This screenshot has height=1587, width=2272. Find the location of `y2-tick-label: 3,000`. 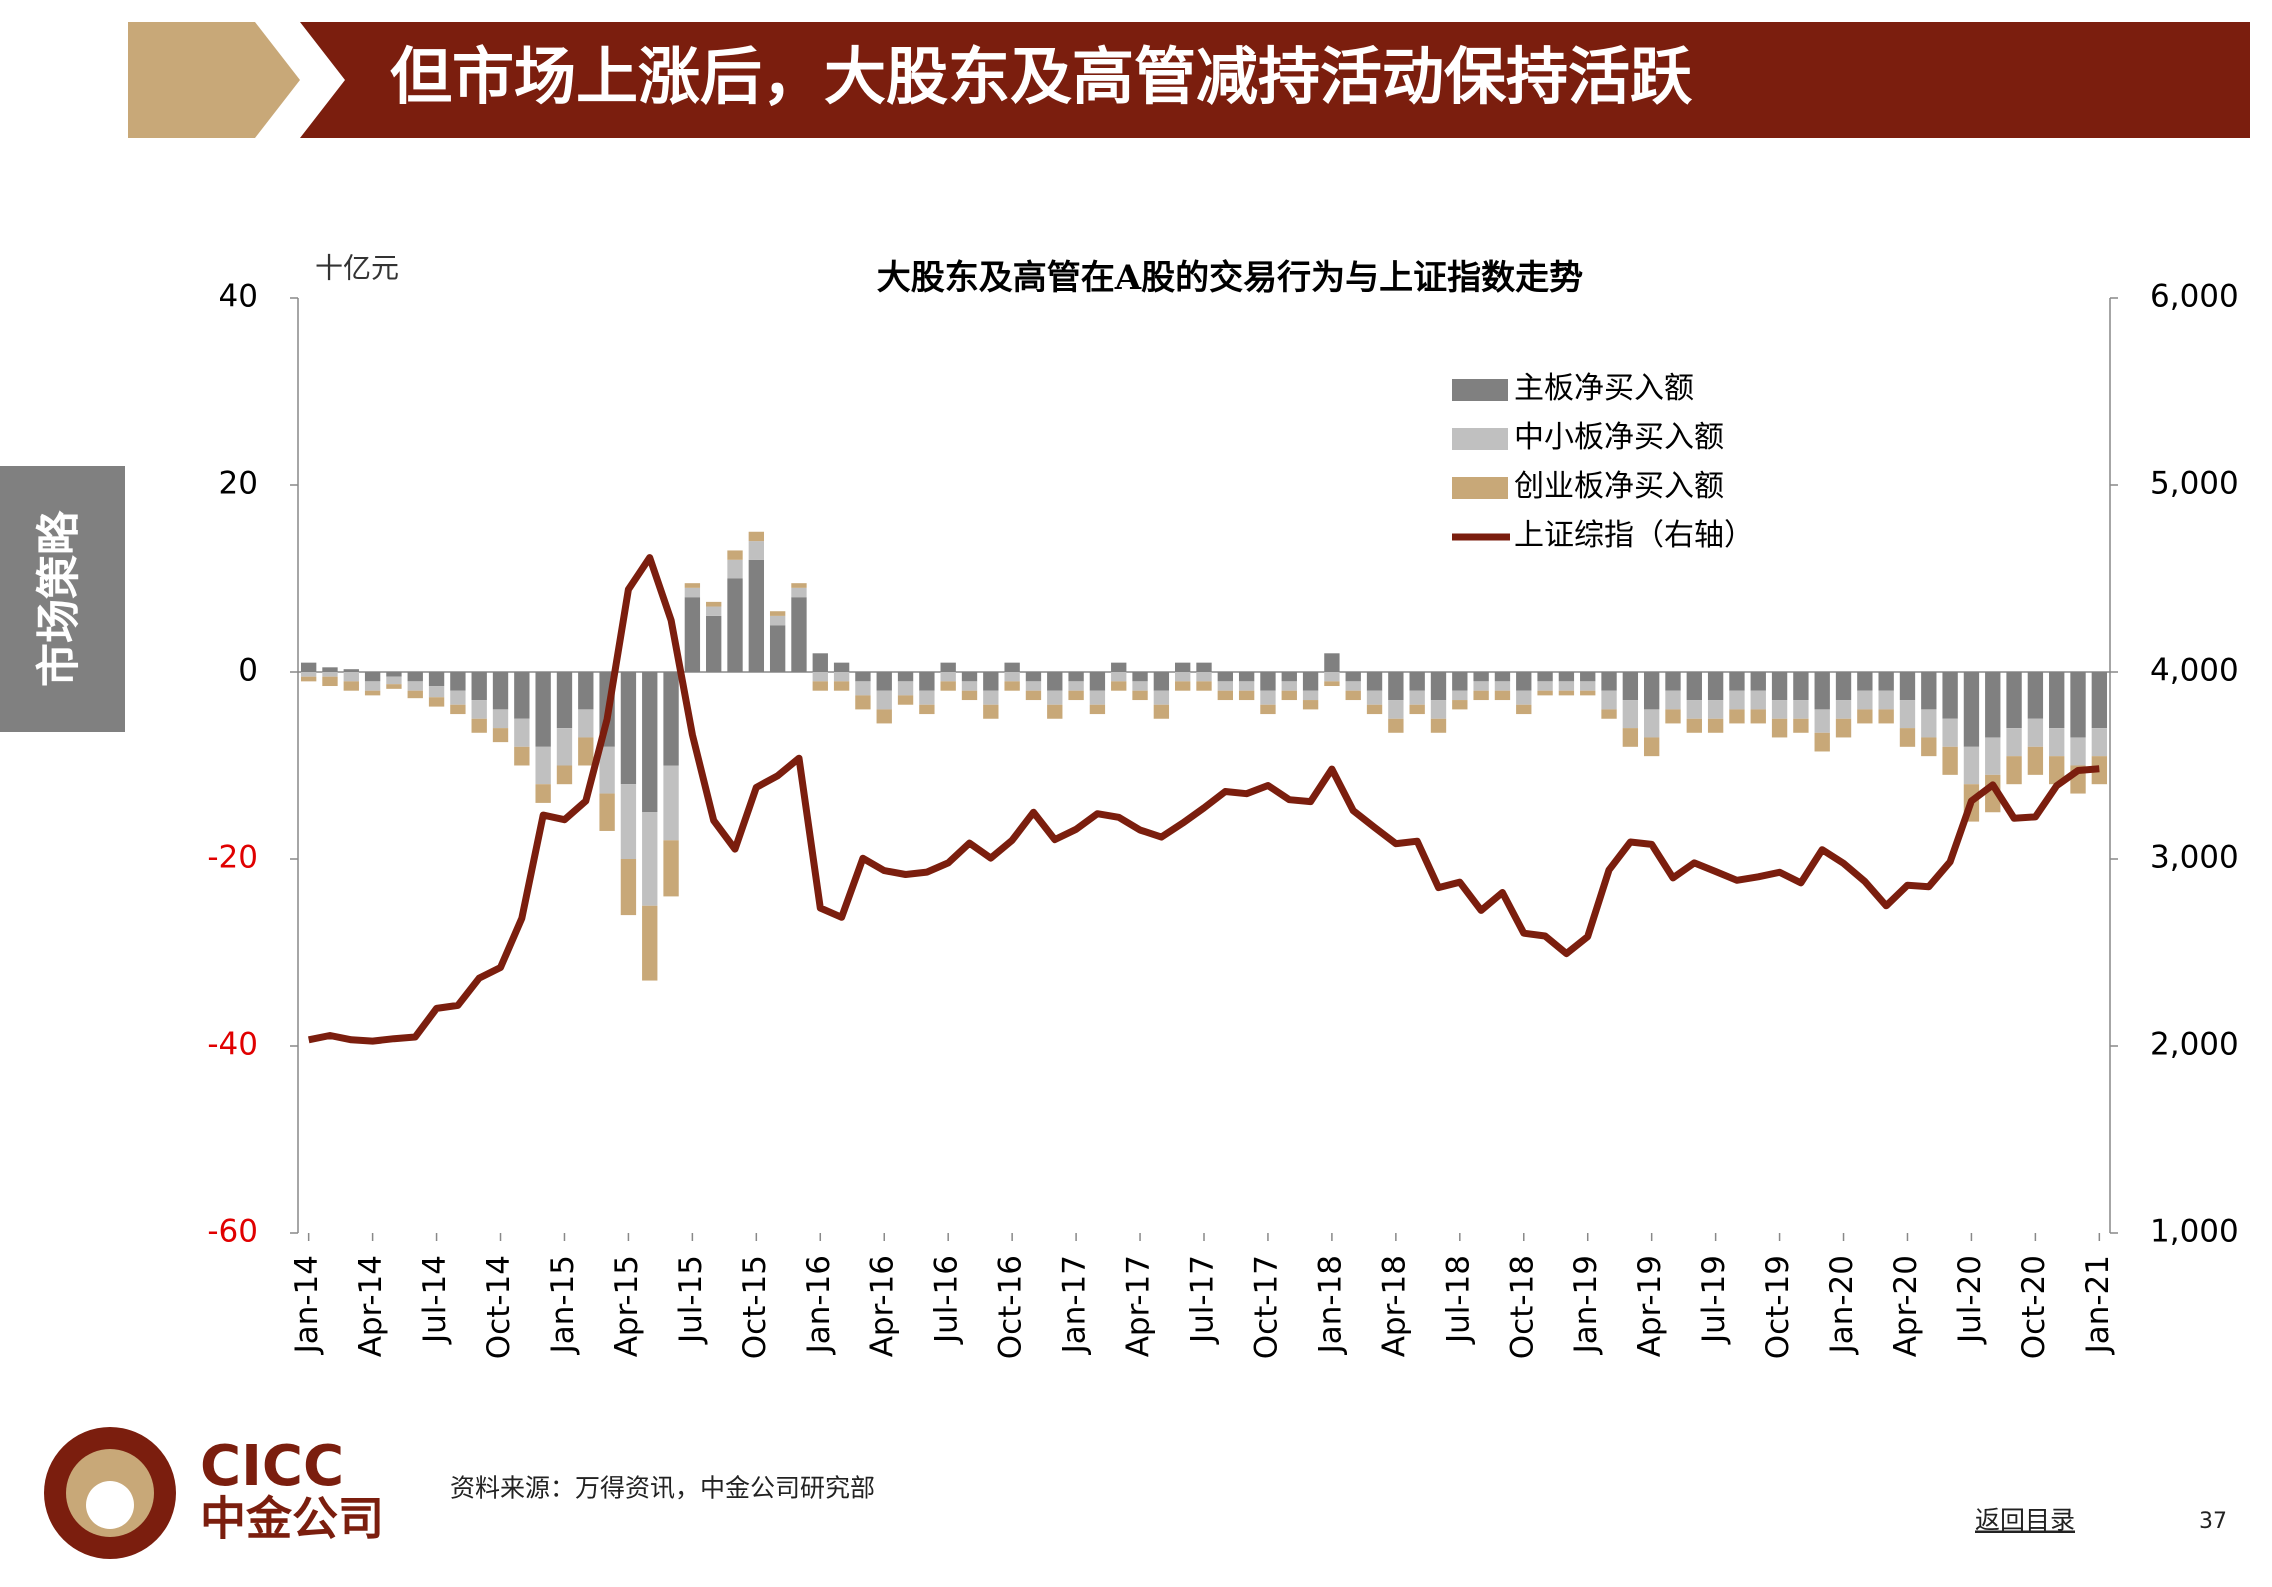

y2-tick-label: 3,000 is located at coordinates (2194, 858).